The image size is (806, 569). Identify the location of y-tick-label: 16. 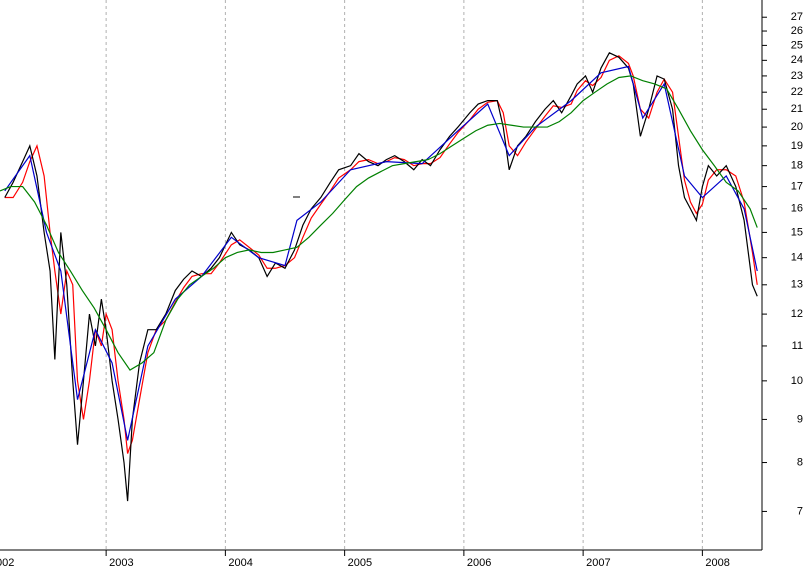
(797, 209).